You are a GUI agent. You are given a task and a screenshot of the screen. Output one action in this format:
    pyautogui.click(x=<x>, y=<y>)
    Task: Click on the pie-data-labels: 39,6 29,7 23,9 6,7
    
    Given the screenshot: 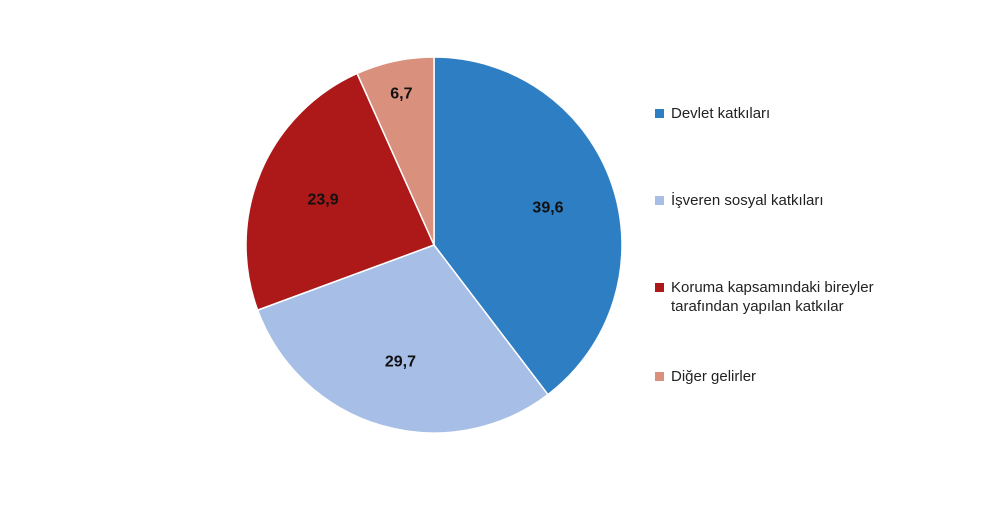 What is the action you would take?
    pyautogui.click(x=436, y=227)
    